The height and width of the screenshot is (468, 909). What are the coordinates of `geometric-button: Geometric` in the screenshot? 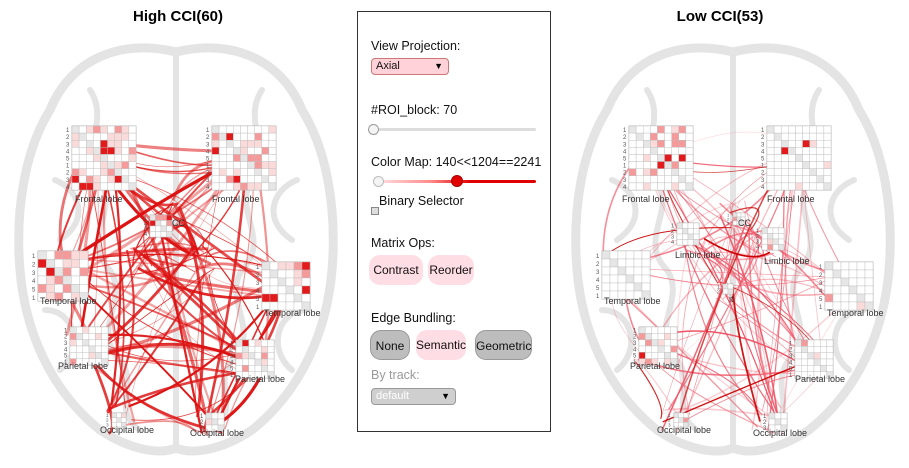 It's located at (503, 345).